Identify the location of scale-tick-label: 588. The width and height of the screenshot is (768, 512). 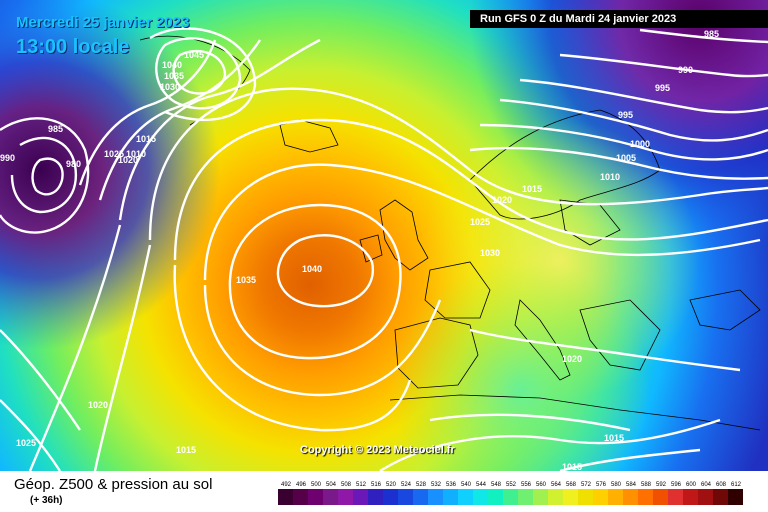
(646, 485).